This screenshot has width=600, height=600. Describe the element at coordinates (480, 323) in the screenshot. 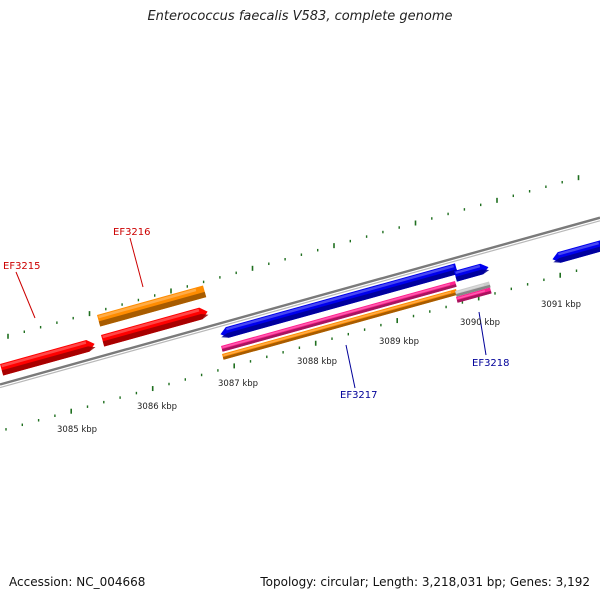

I see `kbp-tick-label: 3090 kbp` at that location.